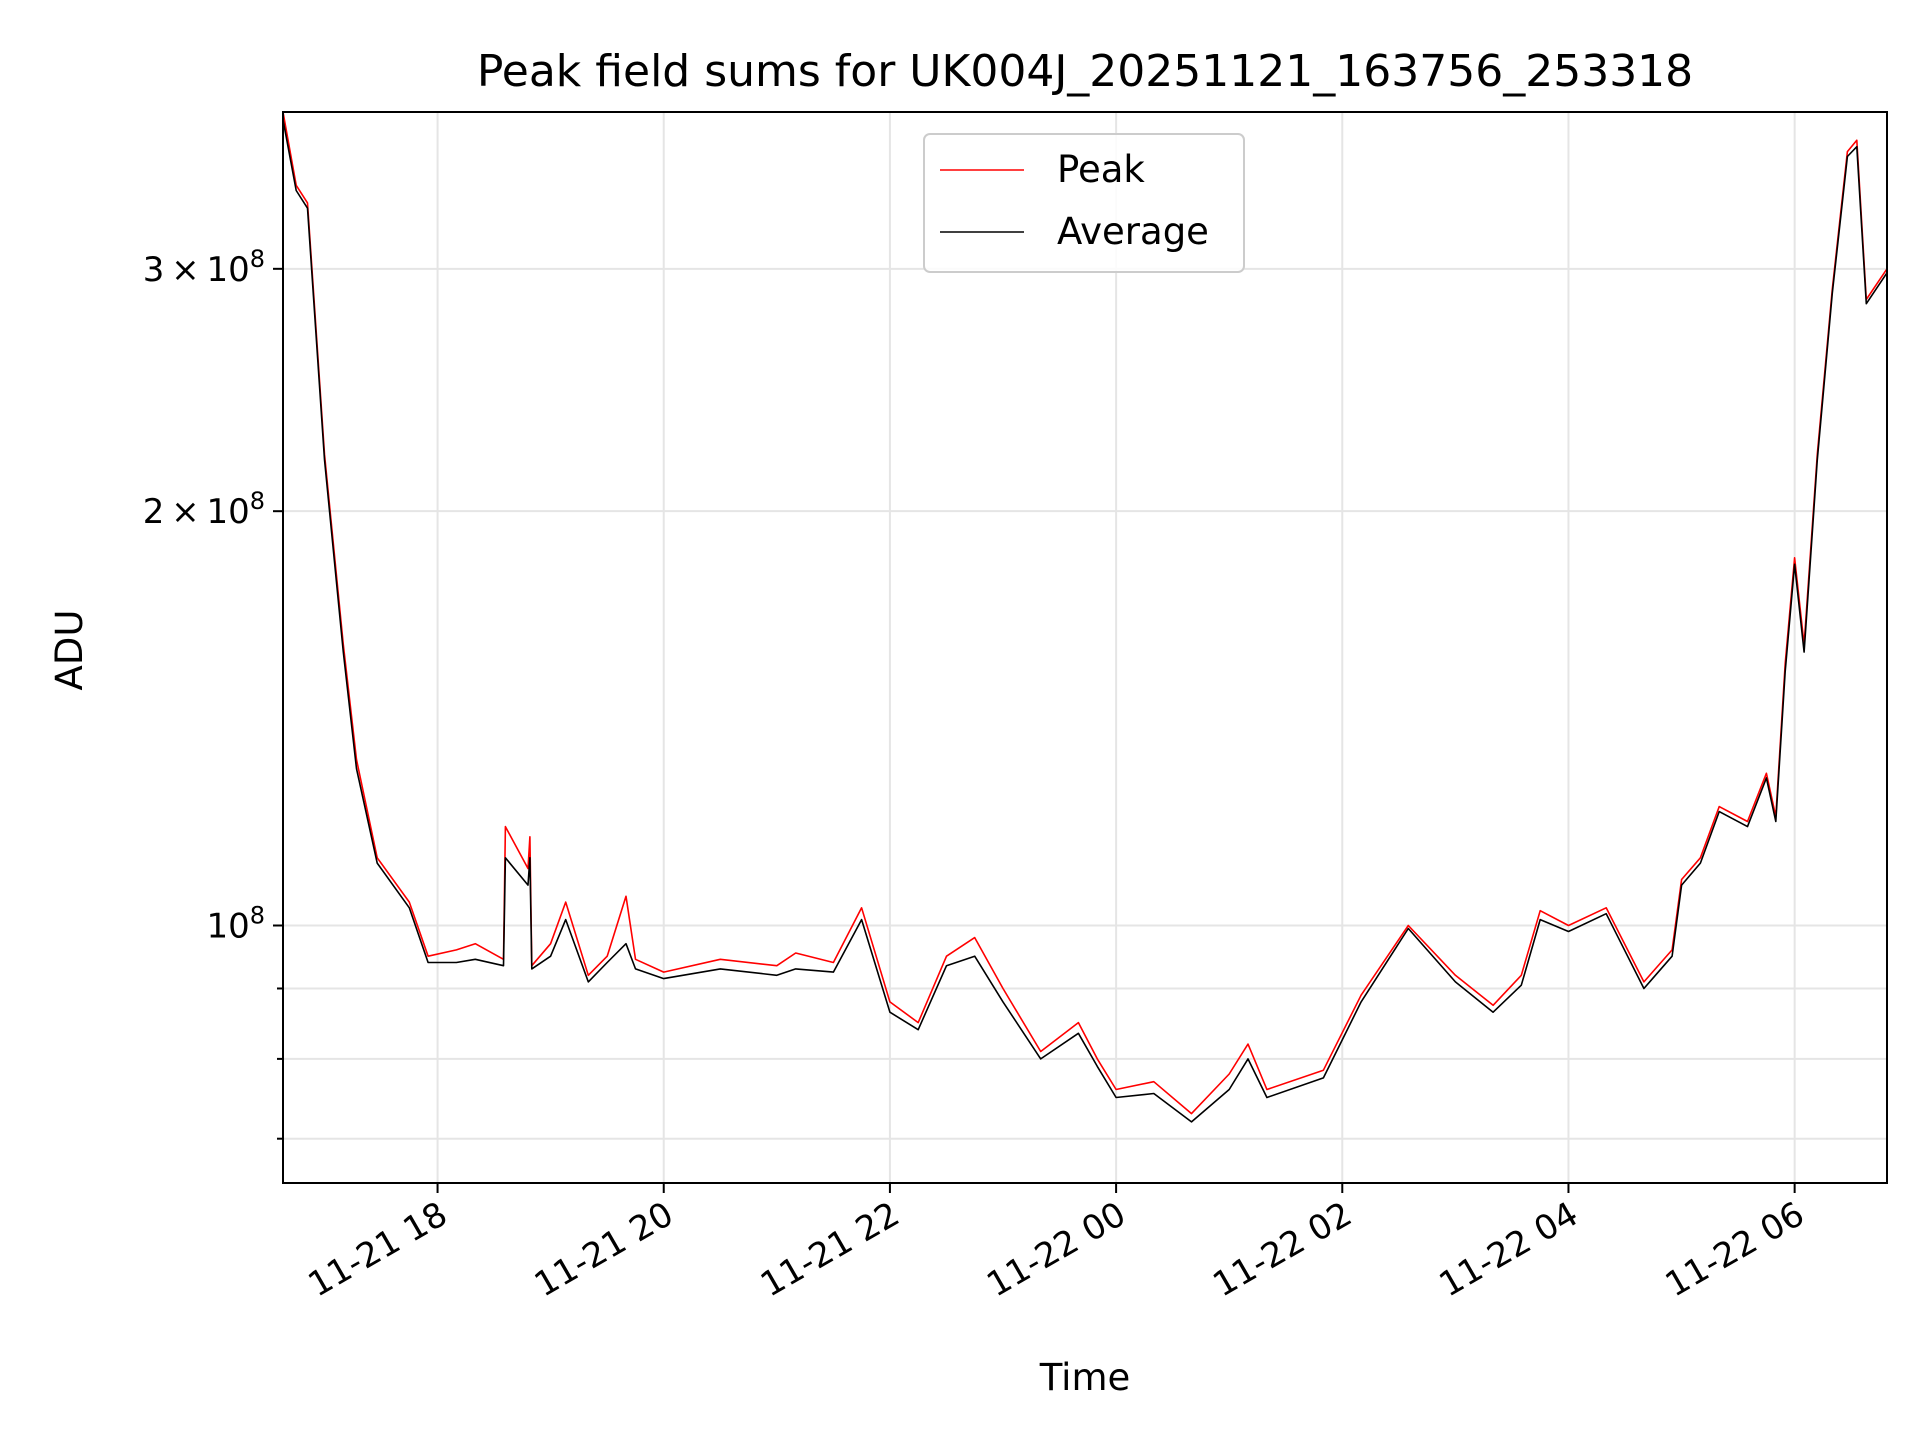 Image resolution: width=1920 pixels, height=1440 pixels. What do you see at coordinates (204, 267) in the screenshot?
I see `y-tick-label: 3 × 108` at bounding box center [204, 267].